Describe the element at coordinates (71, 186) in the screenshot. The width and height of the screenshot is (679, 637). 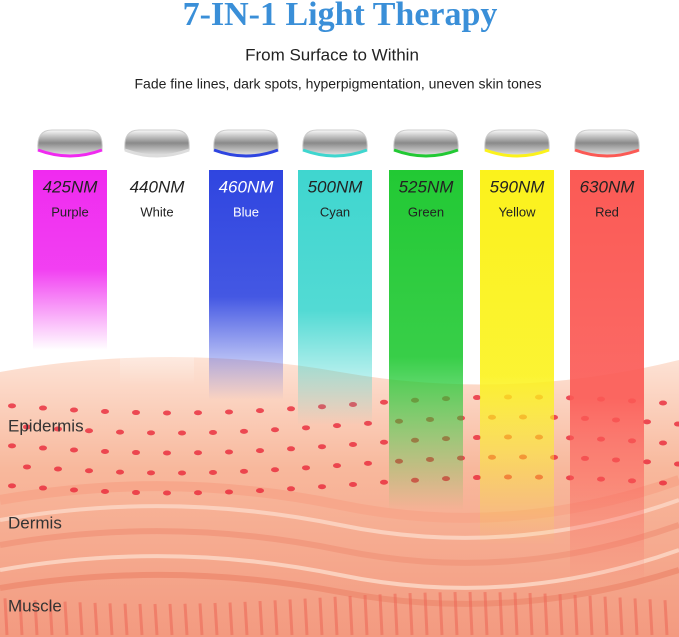
I see `wavelength: 425NM` at that location.